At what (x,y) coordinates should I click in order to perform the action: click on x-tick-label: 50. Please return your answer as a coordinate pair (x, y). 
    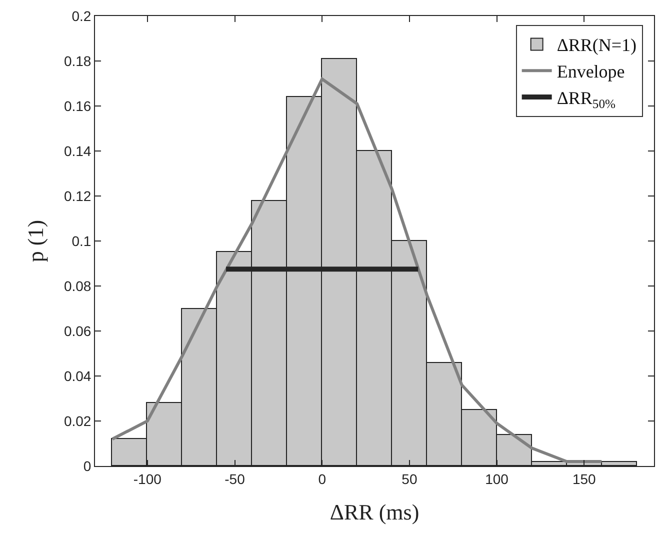
    Looking at the image, I should click on (410, 478).